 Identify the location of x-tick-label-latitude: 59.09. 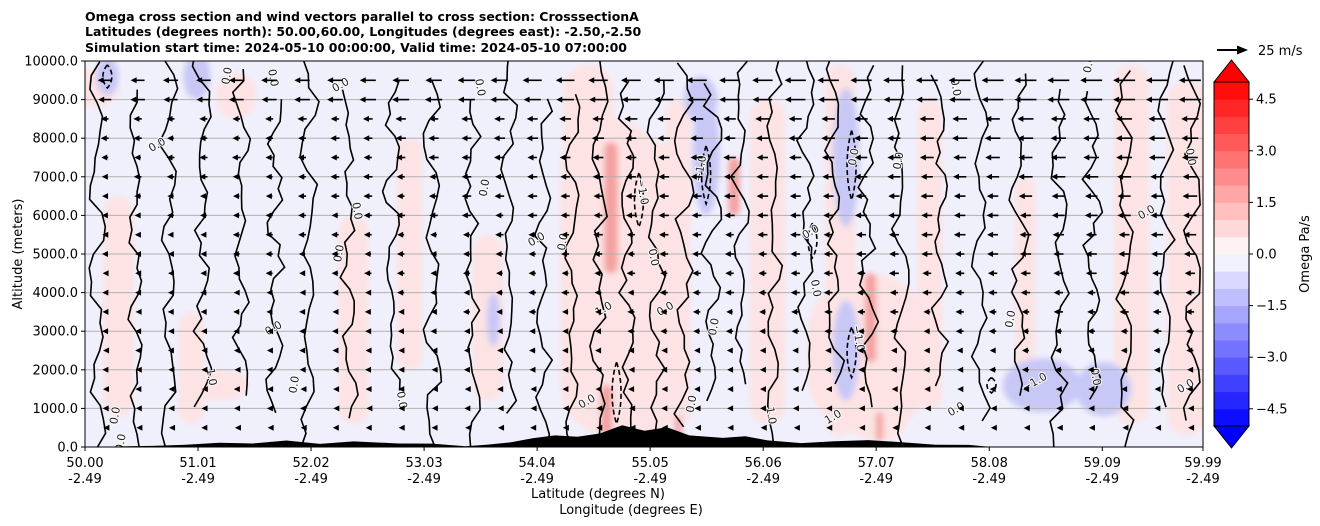
(1102, 463).